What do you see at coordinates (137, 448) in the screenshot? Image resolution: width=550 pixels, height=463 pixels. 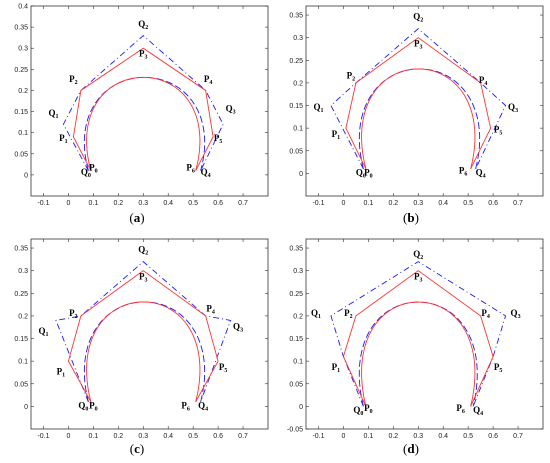 I see `panel-caption: (c)` at bounding box center [137, 448].